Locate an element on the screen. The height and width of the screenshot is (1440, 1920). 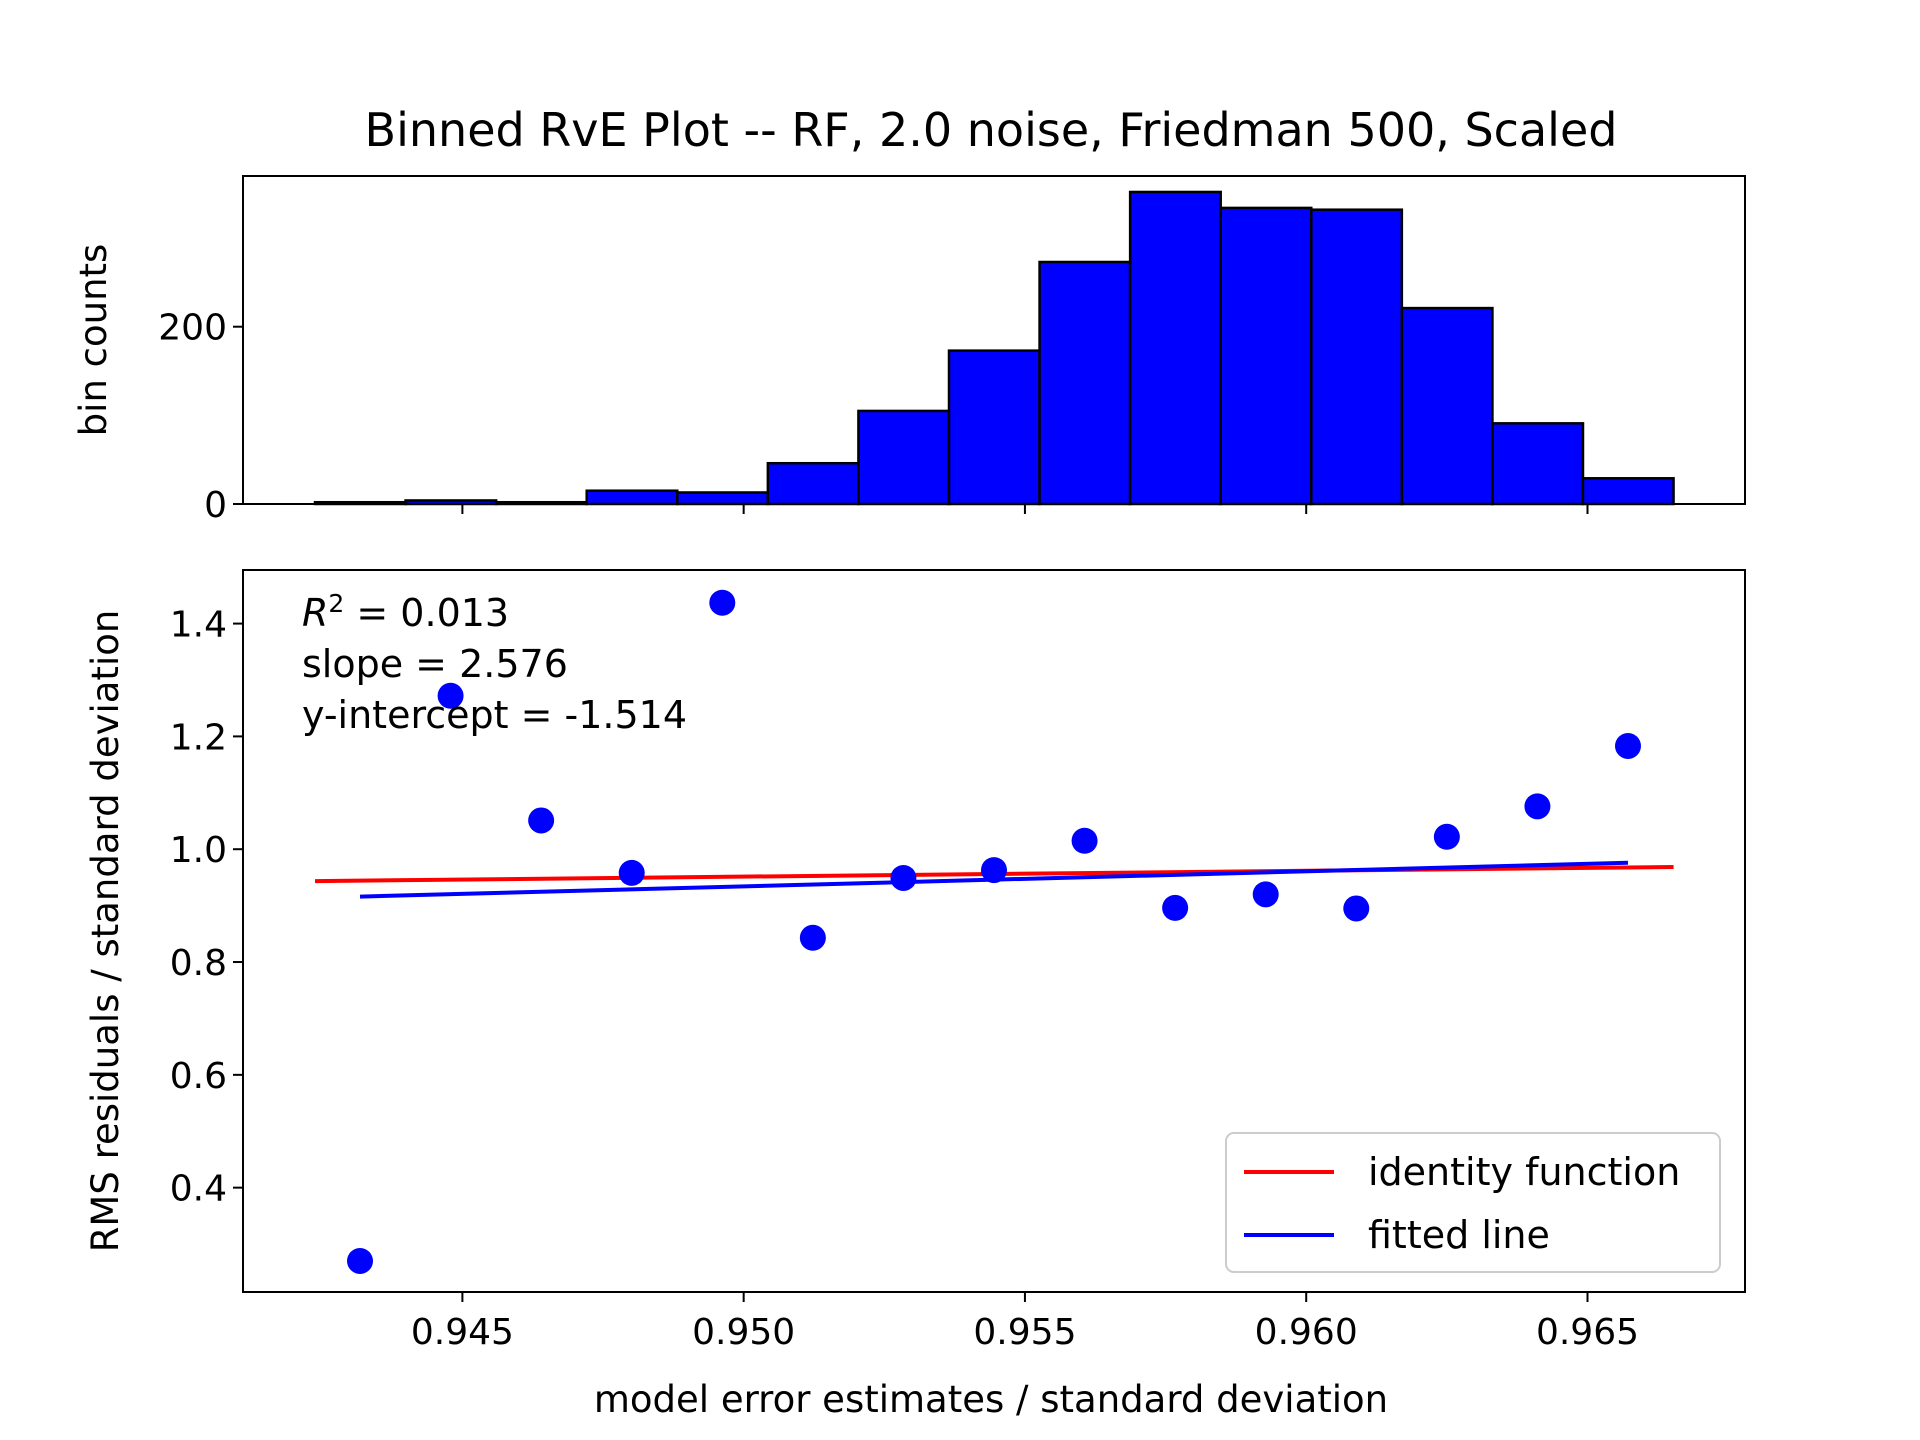
scatter-x-tick-label: 0.955 is located at coordinates (1024, 1332).